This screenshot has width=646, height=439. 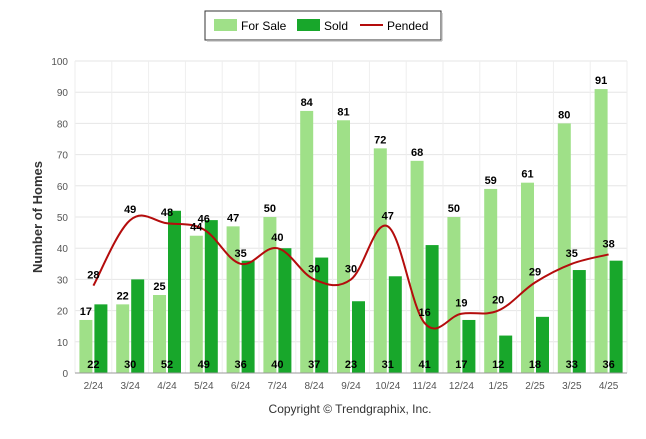 I want to click on data-label-pended: 46, so click(x=204, y=219).